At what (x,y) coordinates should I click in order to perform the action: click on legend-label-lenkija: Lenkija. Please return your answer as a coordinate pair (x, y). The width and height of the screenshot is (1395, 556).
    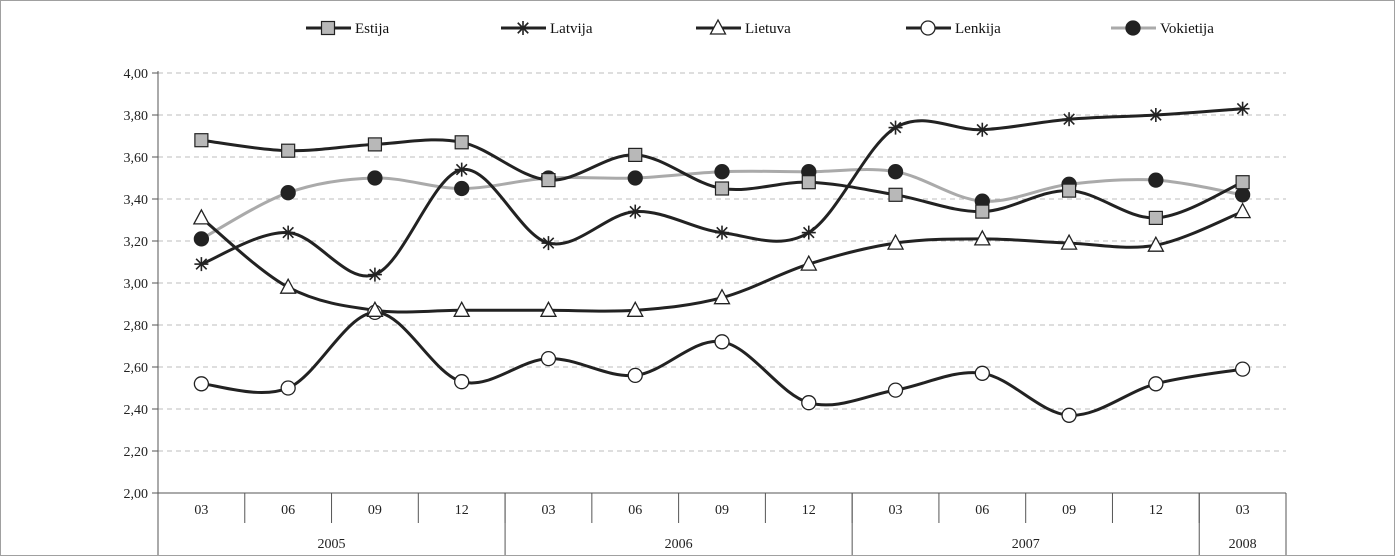
    Looking at the image, I should click on (978, 29).